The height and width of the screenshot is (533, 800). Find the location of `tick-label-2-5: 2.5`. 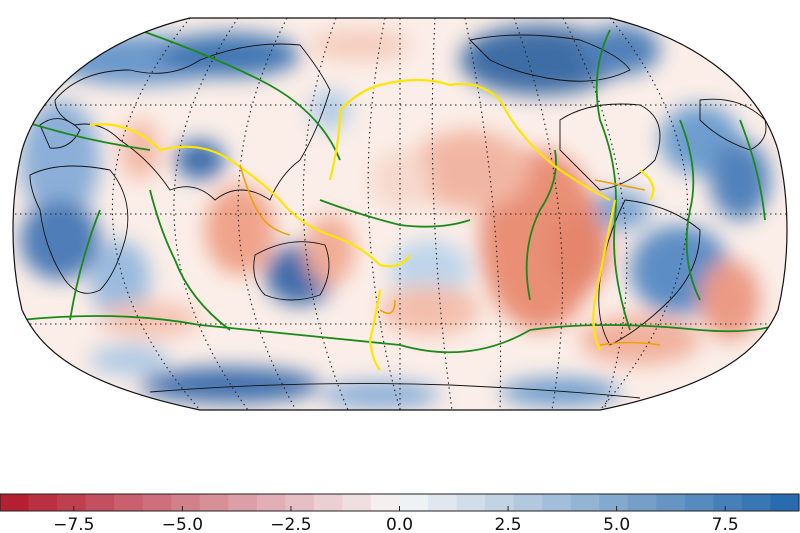

tick-label-2-5: 2.5 is located at coordinates (508, 524).